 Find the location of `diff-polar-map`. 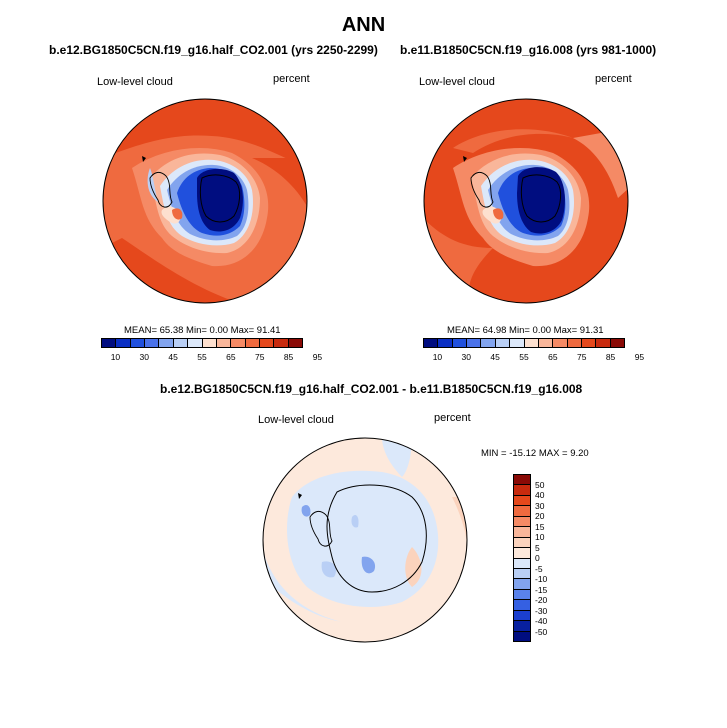

diff-polar-map is located at coordinates (365, 540).